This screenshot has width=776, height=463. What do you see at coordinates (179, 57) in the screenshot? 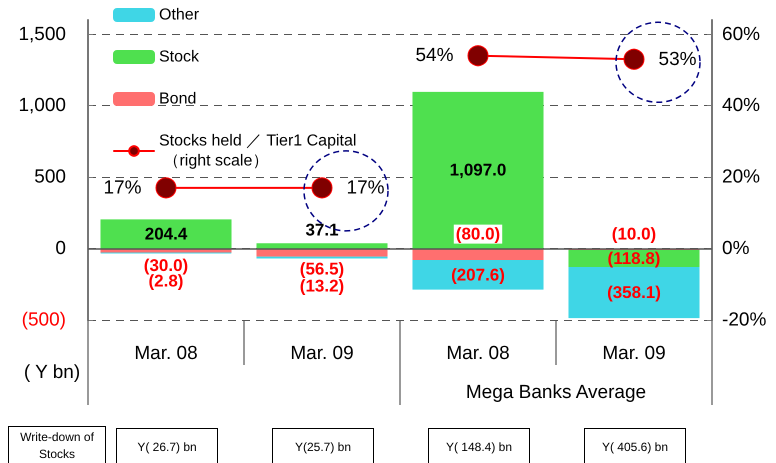
I see `legend-label: Stock` at bounding box center [179, 57].